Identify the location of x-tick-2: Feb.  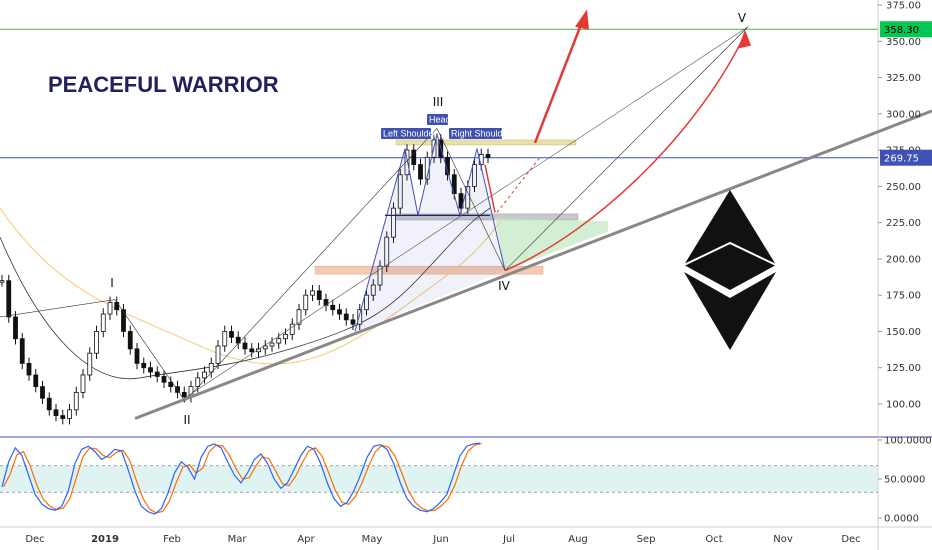
(172, 539).